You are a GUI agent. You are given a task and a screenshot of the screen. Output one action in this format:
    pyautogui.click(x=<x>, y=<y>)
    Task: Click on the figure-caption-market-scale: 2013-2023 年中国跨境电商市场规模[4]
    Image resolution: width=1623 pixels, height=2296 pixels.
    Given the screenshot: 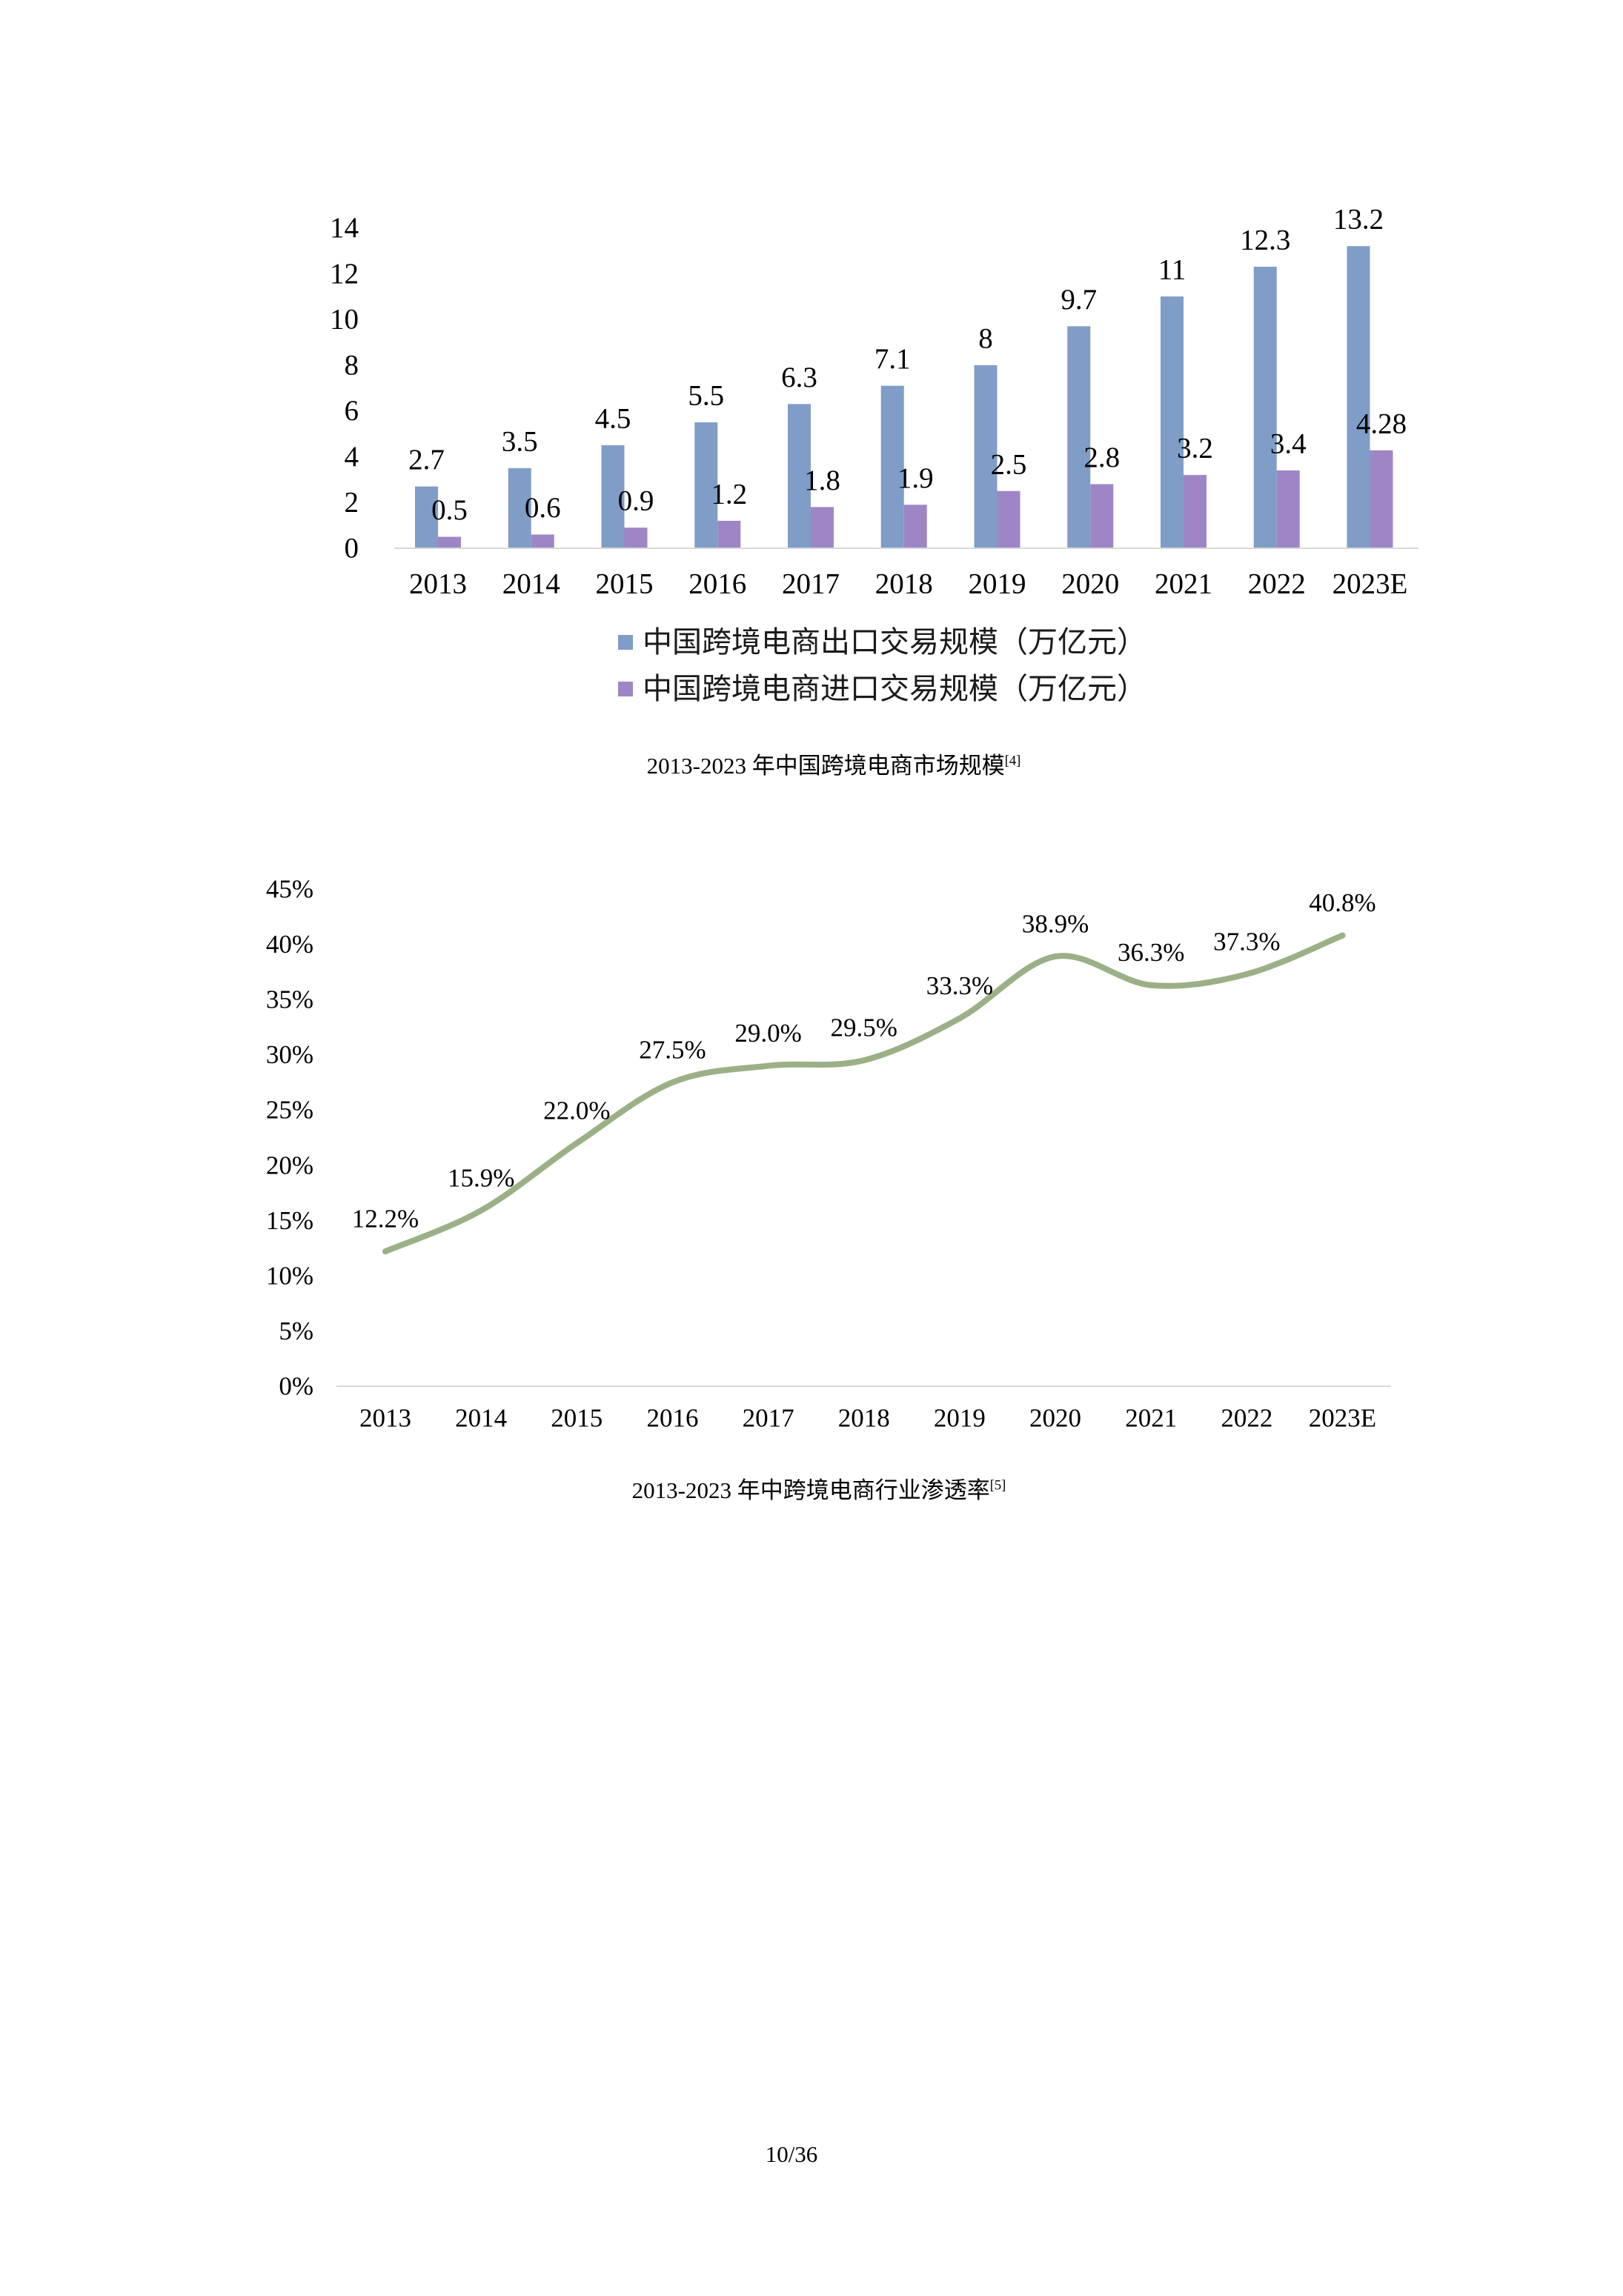 What is the action you would take?
    pyautogui.click(x=834, y=766)
    